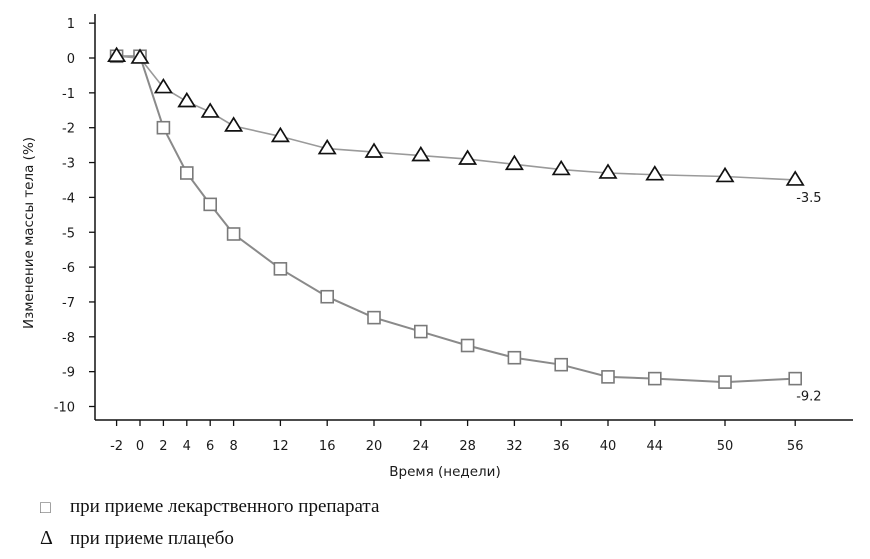 The image size is (870, 559). Describe the element at coordinates (444, 472) in the screenshot. I see `x-axis-label: Время (недели)` at that location.